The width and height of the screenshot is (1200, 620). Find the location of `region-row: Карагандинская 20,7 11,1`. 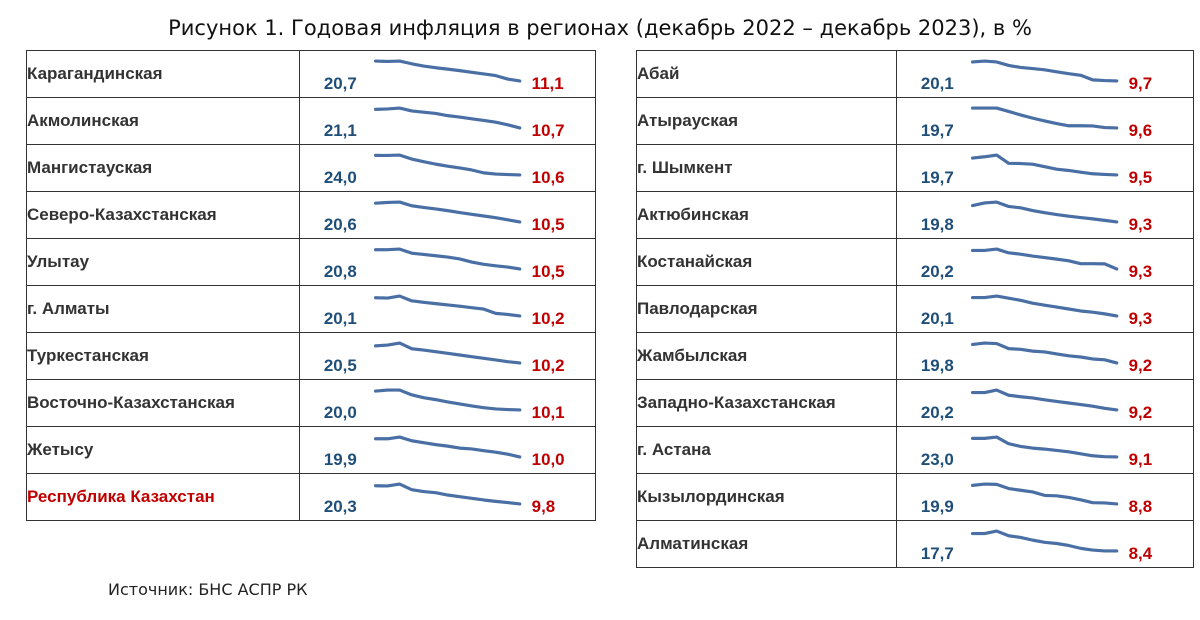

region-row: Карагандинская 20,7 11,1 is located at coordinates (311, 74).